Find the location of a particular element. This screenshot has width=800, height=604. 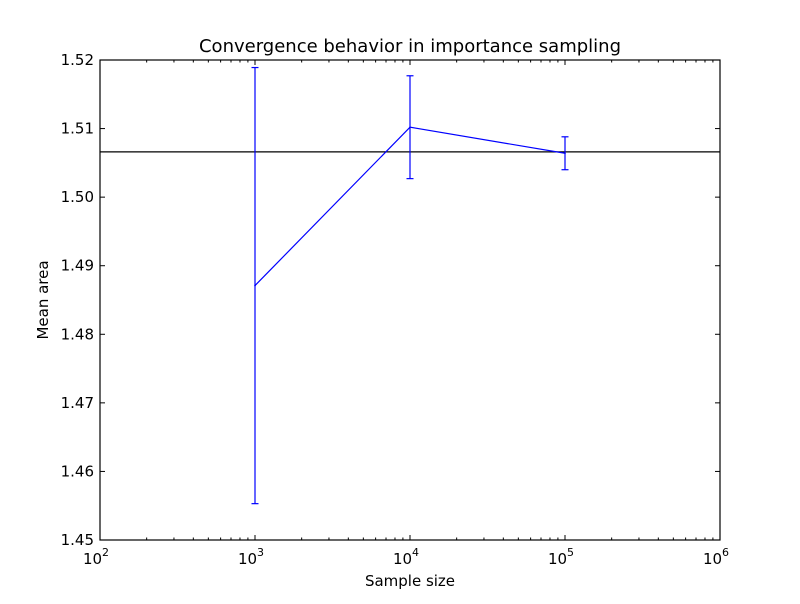

x-tick-label-exponent: 3 is located at coordinates (260, 552).